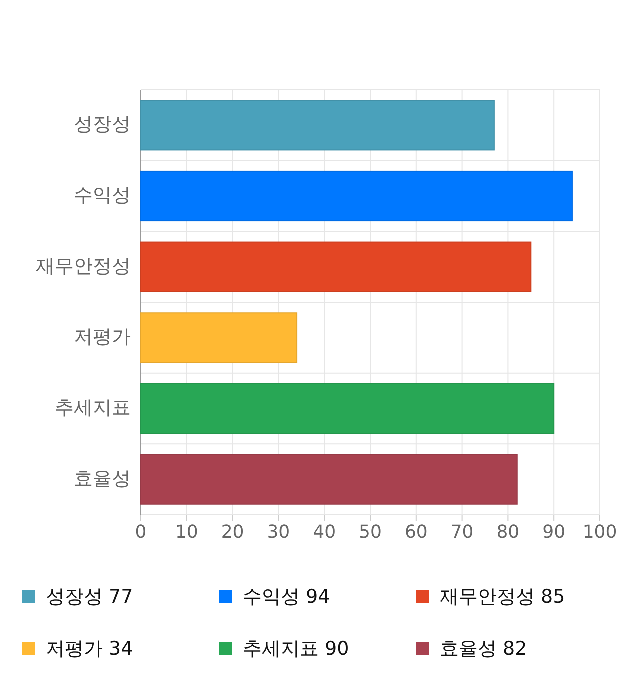  I want to click on x-tick-label: 0, so click(141, 532).